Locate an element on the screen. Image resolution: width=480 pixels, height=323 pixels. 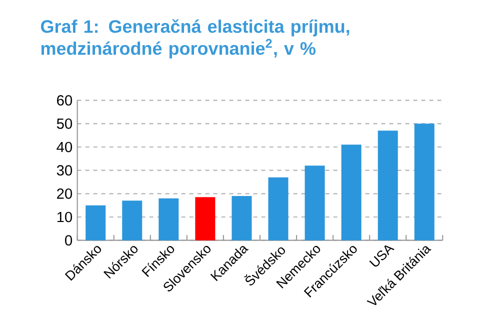
y-tick-label: 40 is located at coordinates (64, 147).